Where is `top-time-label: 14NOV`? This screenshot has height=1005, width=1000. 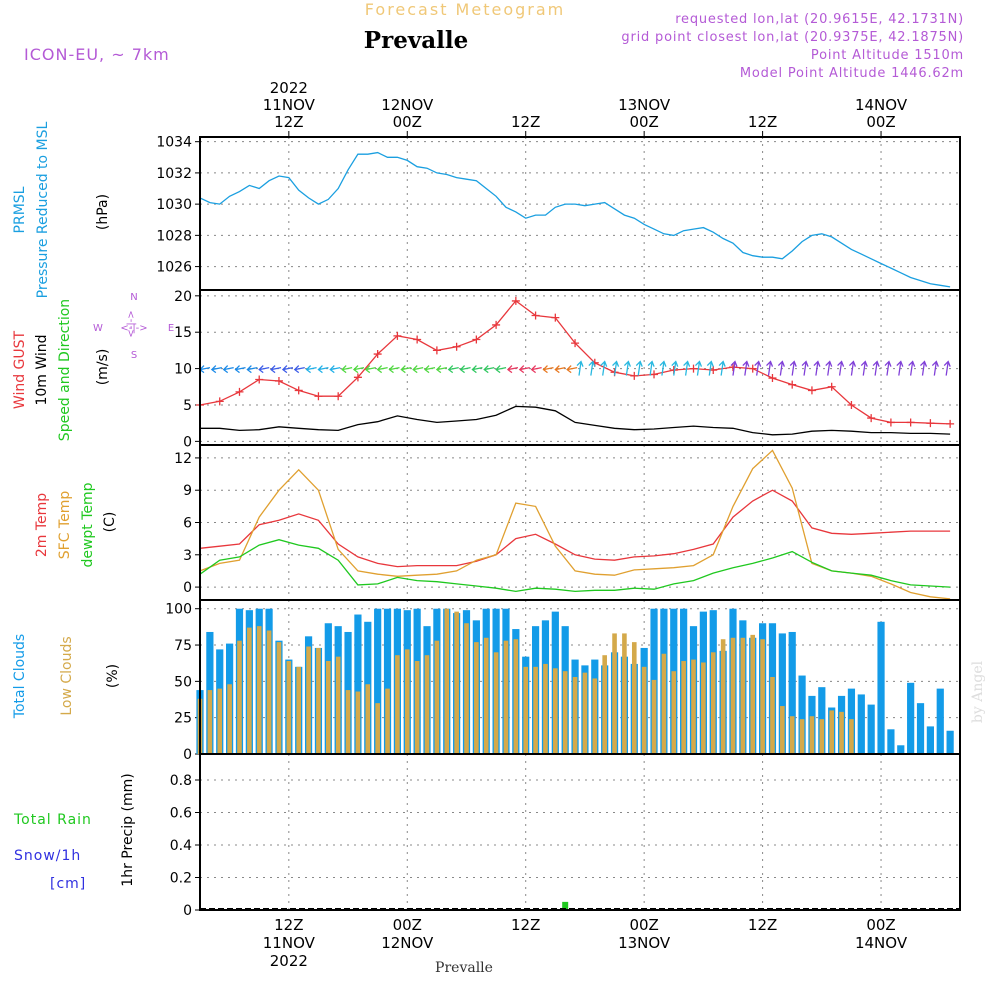 top-time-label: 14NOV is located at coordinates (881, 105).